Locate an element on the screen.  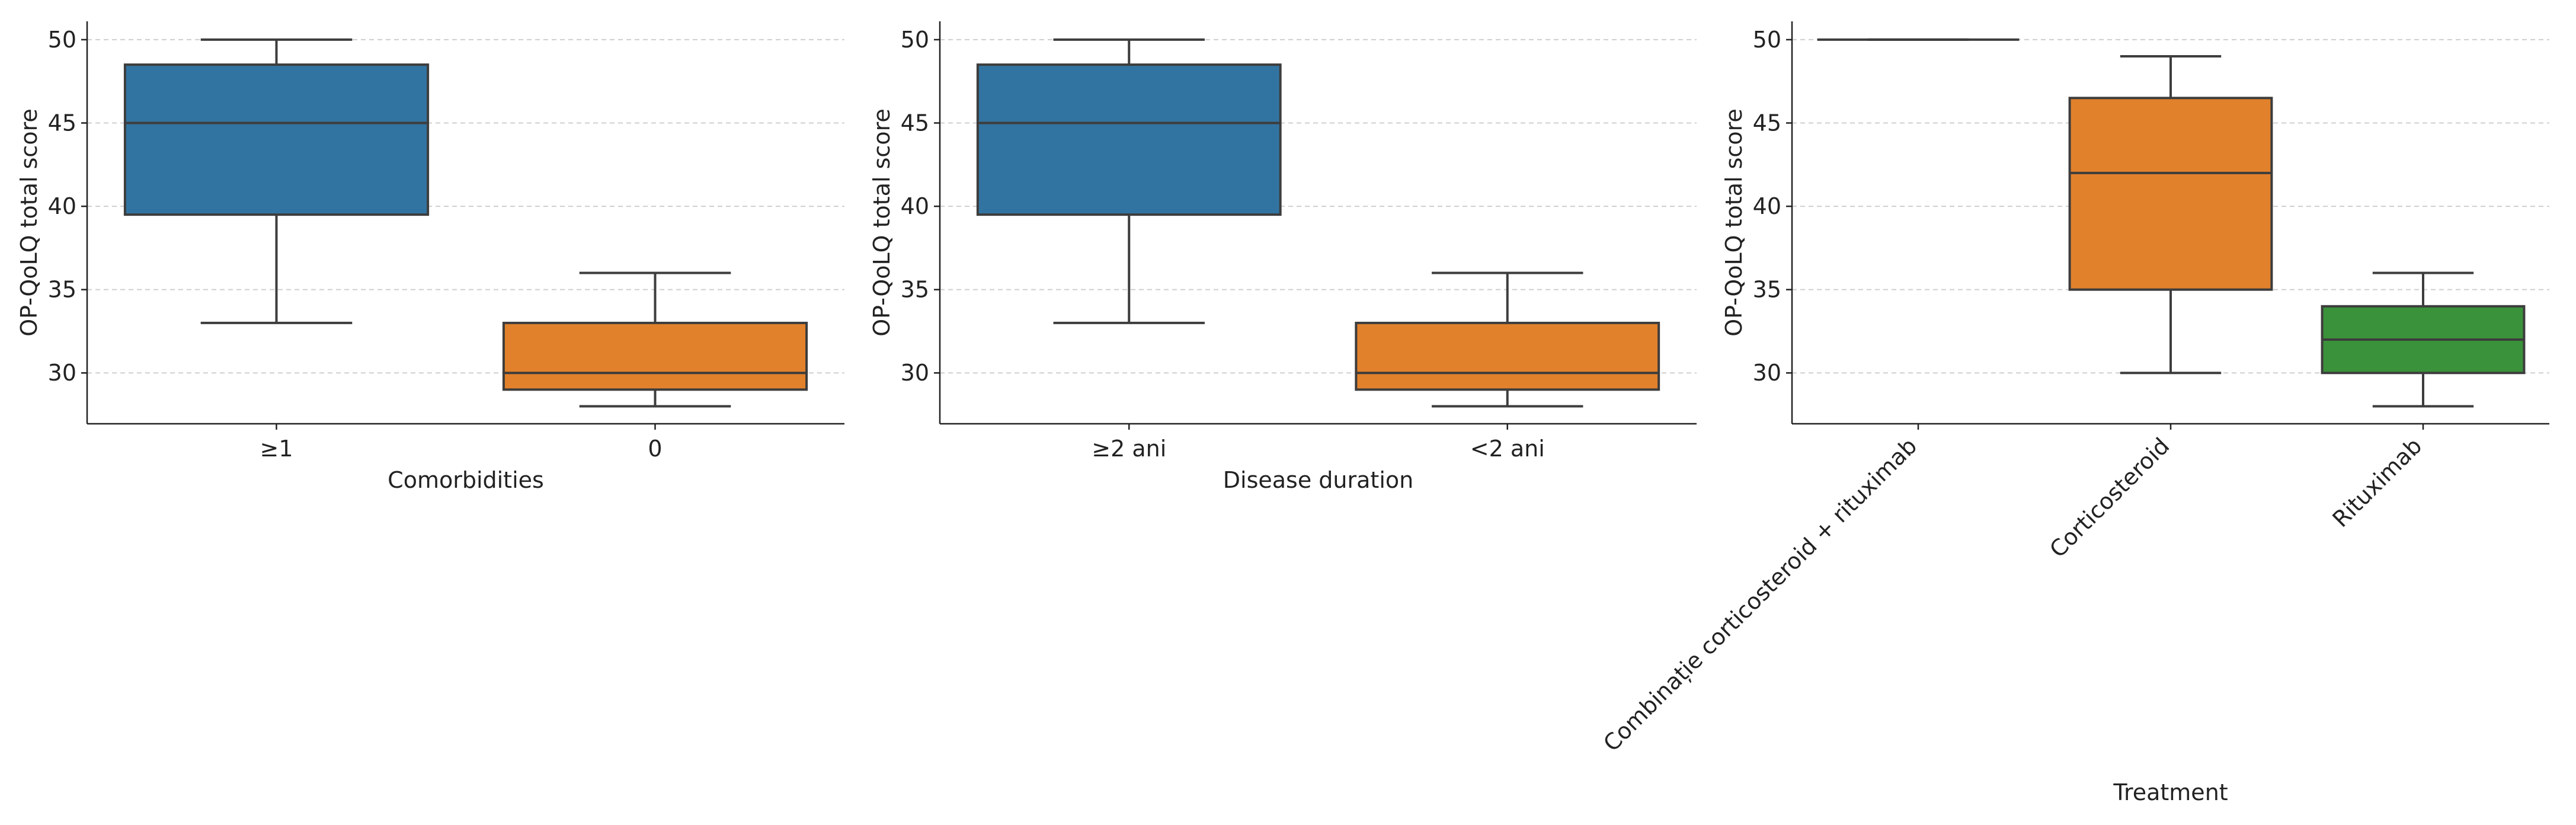
x-axis-label: Comorbidities is located at coordinates (466, 480).